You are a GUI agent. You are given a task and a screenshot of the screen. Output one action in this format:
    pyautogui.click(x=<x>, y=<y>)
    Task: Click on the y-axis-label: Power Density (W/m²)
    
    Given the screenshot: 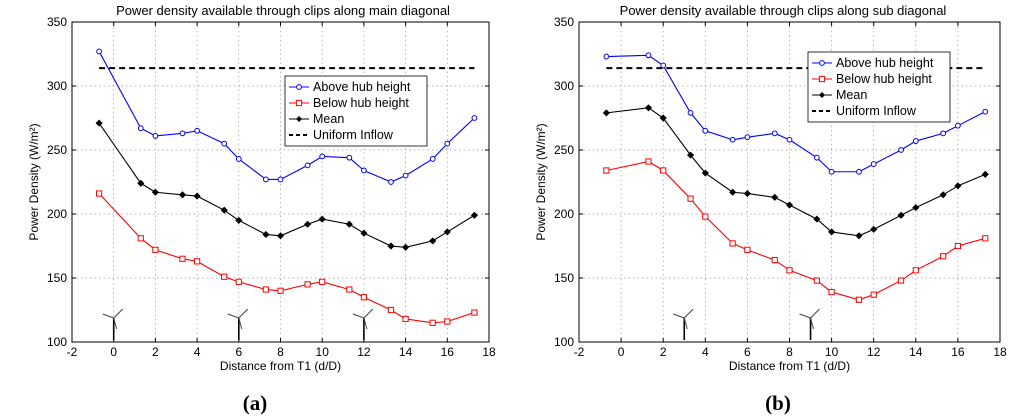 What is the action you would take?
    pyautogui.click(x=34, y=181)
    